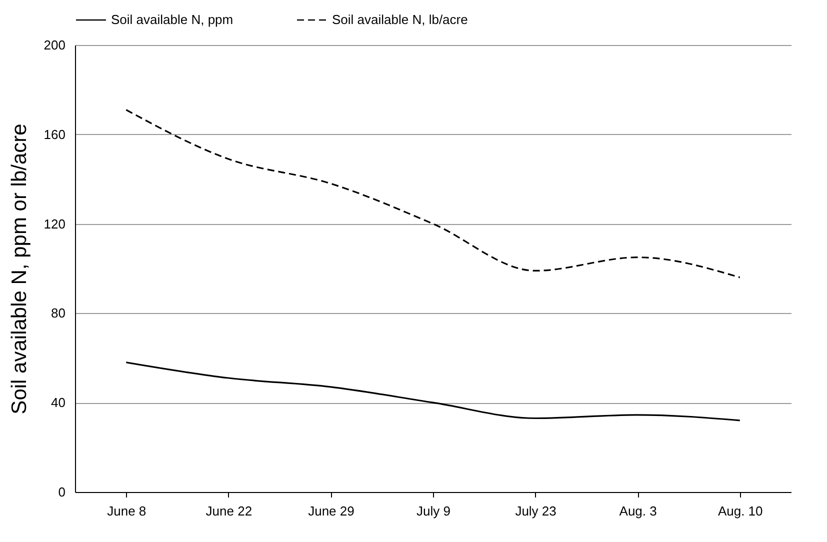  I want to click on x-tick-label: Aug. 10, so click(740, 511).